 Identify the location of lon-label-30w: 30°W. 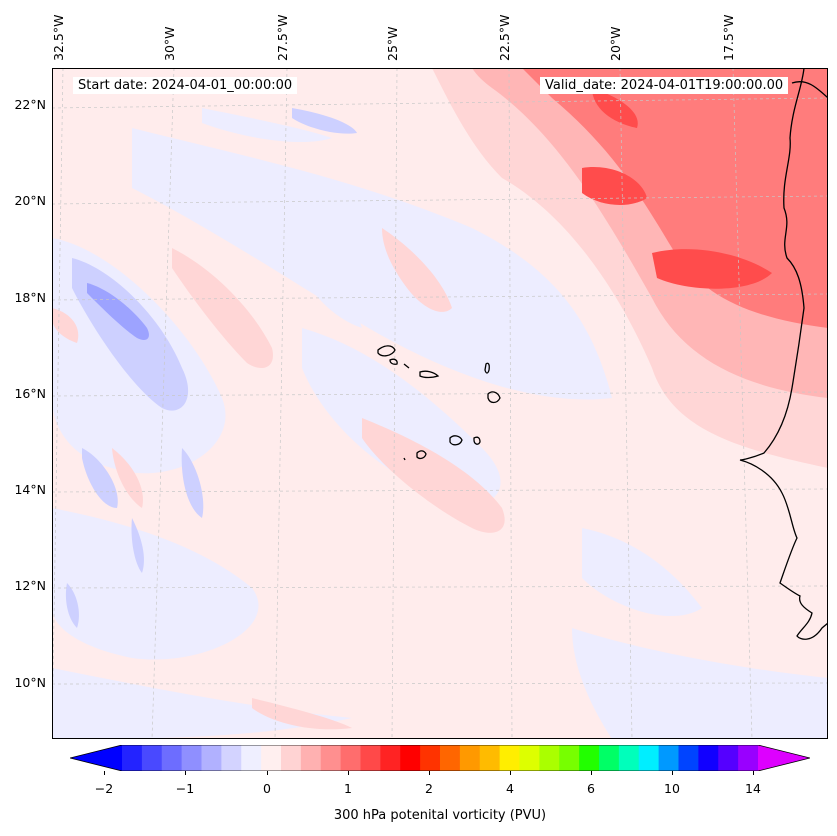
(169, 43).